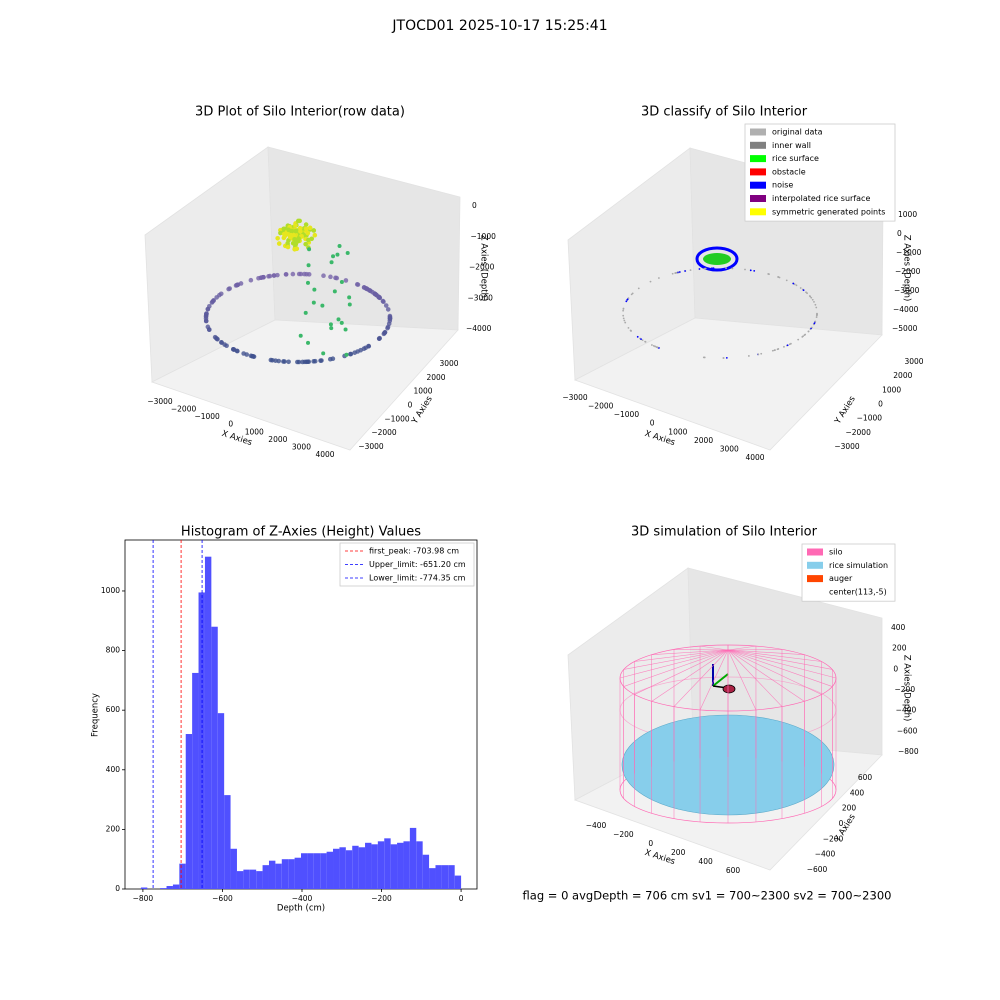 This screenshot has height=1000, width=1000. I want to click on legend-label: rice simulation, so click(858, 565).